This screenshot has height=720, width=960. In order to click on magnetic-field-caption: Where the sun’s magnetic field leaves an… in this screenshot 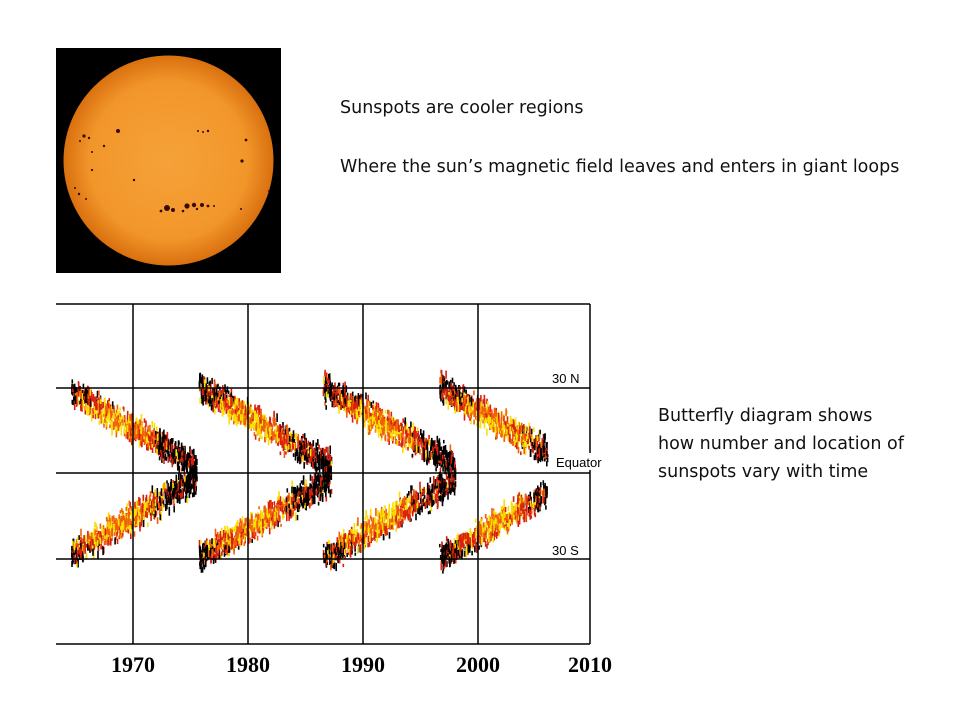, I will do `click(620, 167)`.